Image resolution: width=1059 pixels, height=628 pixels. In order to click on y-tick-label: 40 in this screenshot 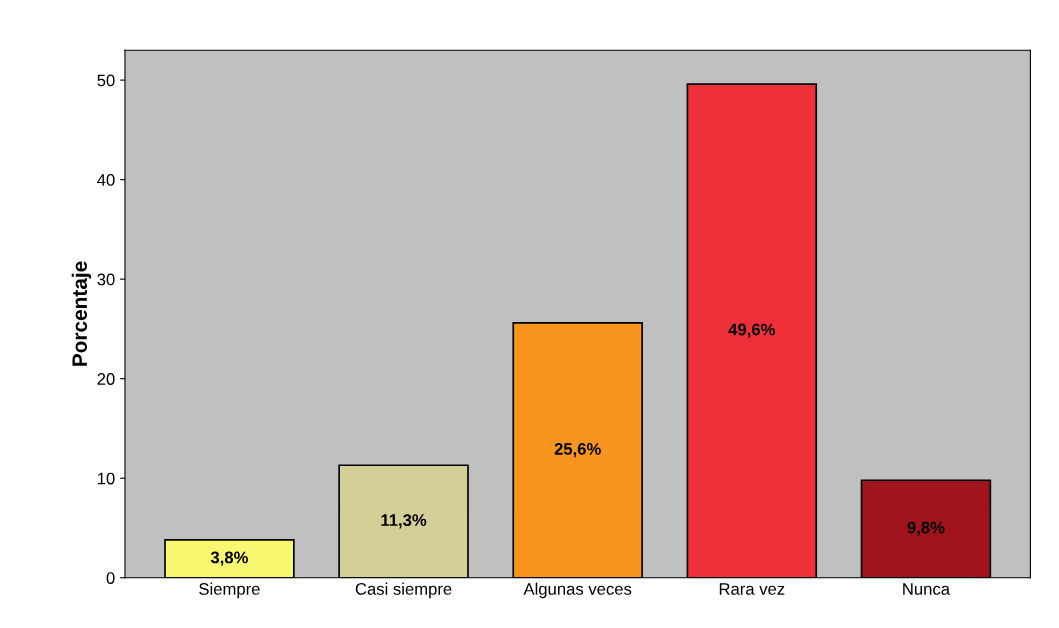, I will do `click(106, 180)`.